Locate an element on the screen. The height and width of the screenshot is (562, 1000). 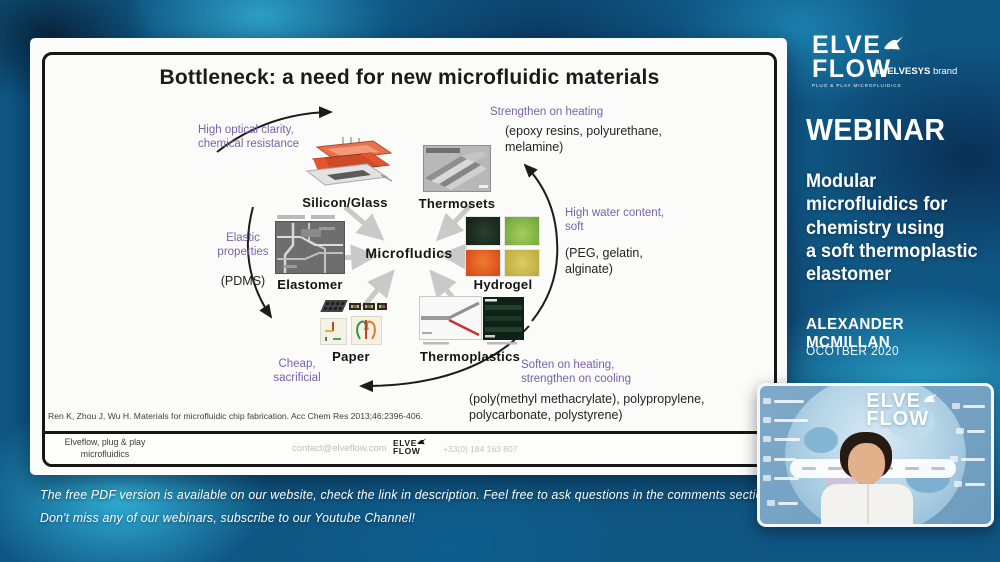
webcam-inset: ELVE FLOW is located at coordinates (875, 455).